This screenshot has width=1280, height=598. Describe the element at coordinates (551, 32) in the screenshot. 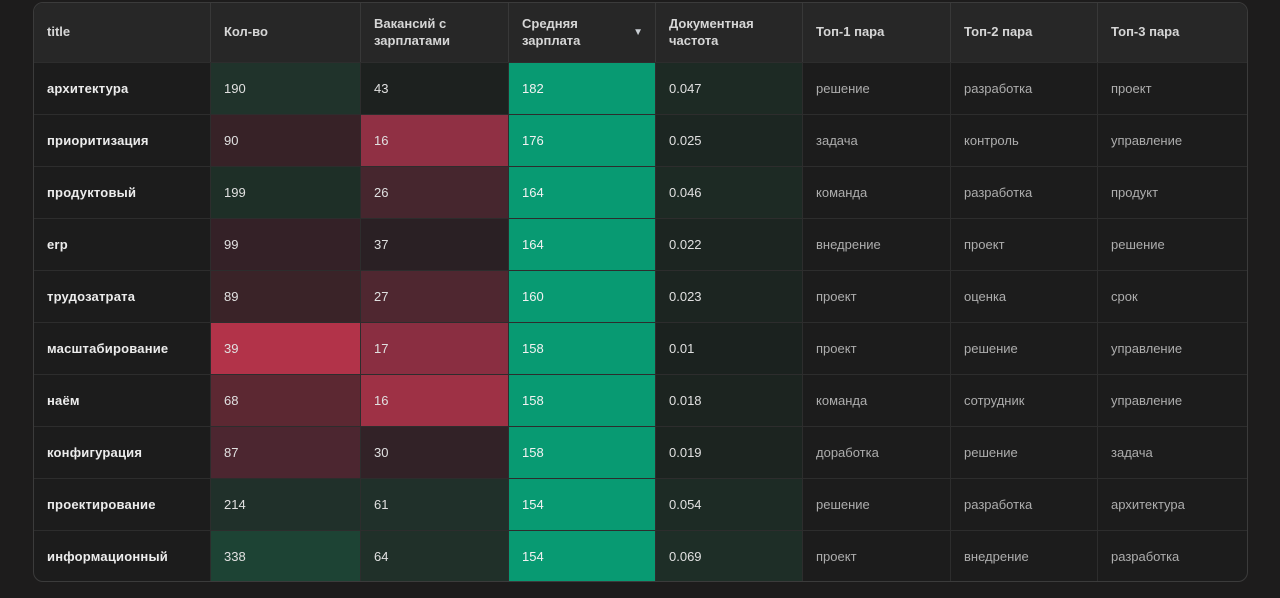

I see `column-header-label: Средняя зарплата` at that location.